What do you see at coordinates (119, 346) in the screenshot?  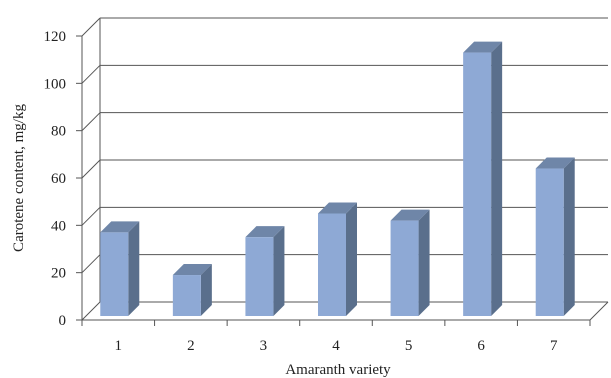 I see `x-tick-label: 1` at bounding box center [119, 346].